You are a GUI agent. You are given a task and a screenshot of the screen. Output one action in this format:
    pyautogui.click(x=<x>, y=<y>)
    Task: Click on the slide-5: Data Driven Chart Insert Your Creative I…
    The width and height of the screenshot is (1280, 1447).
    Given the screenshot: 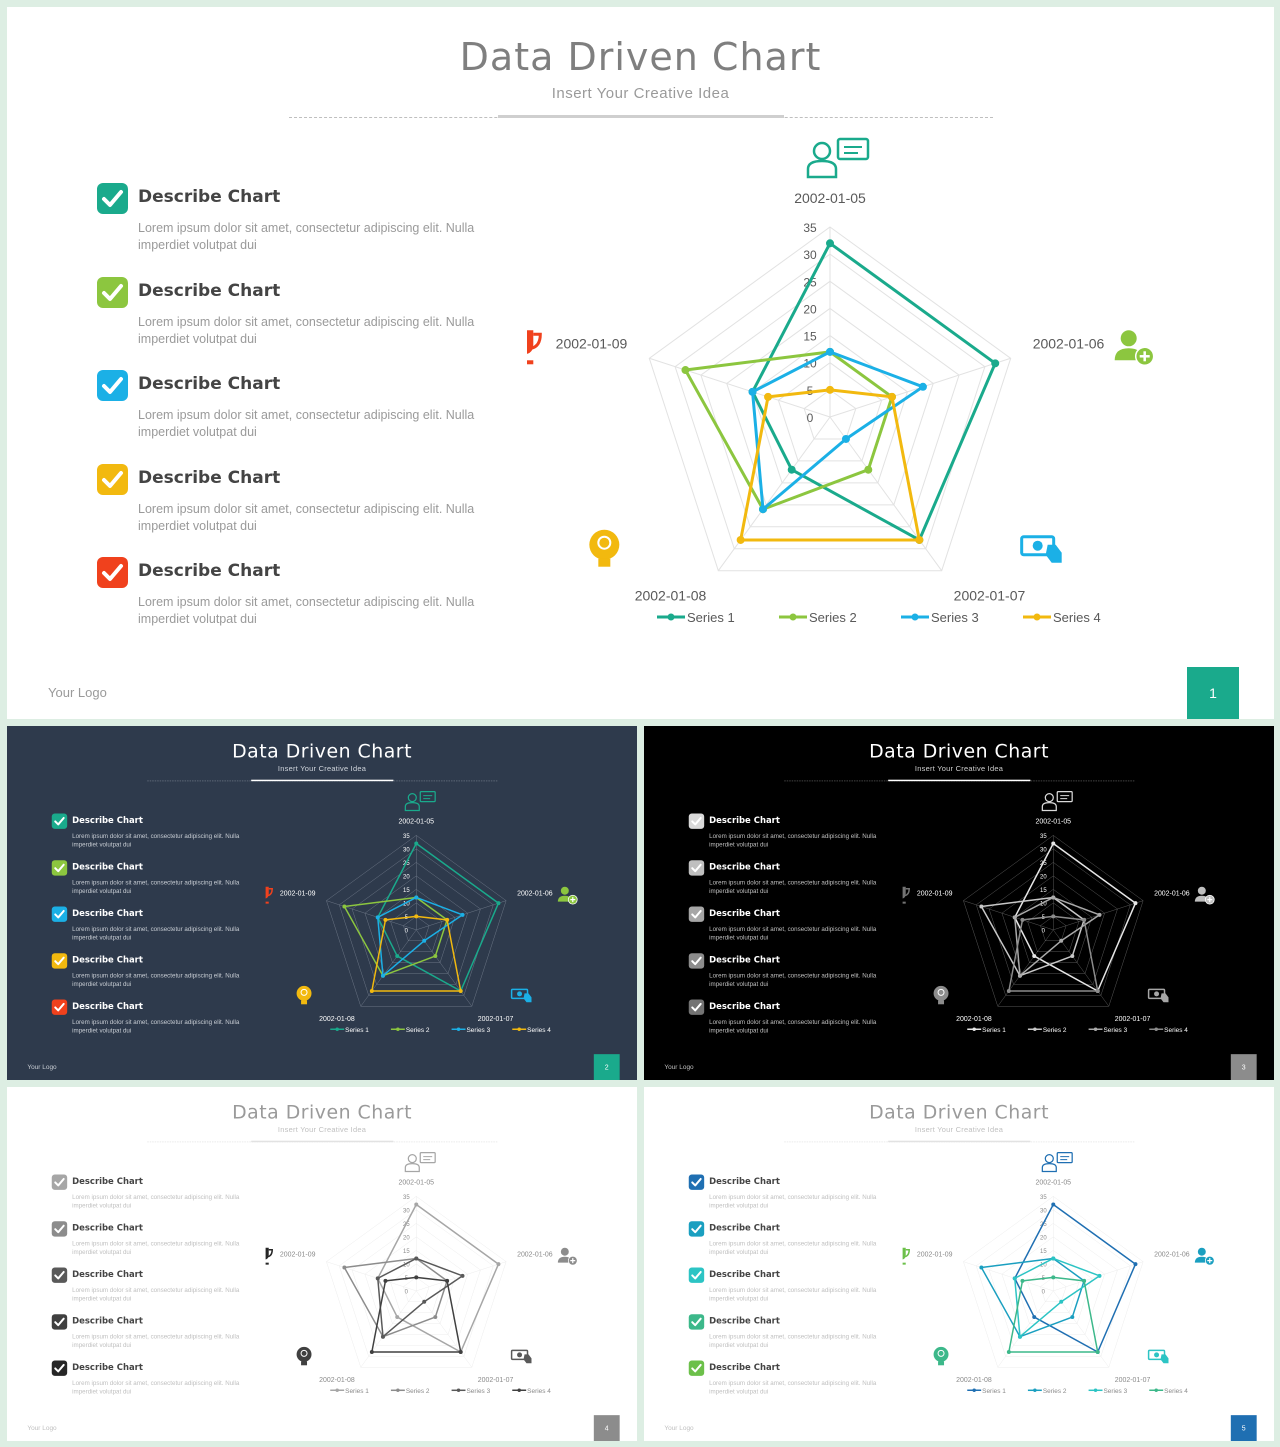 What is the action you would take?
    pyautogui.click(x=959, y=1264)
    